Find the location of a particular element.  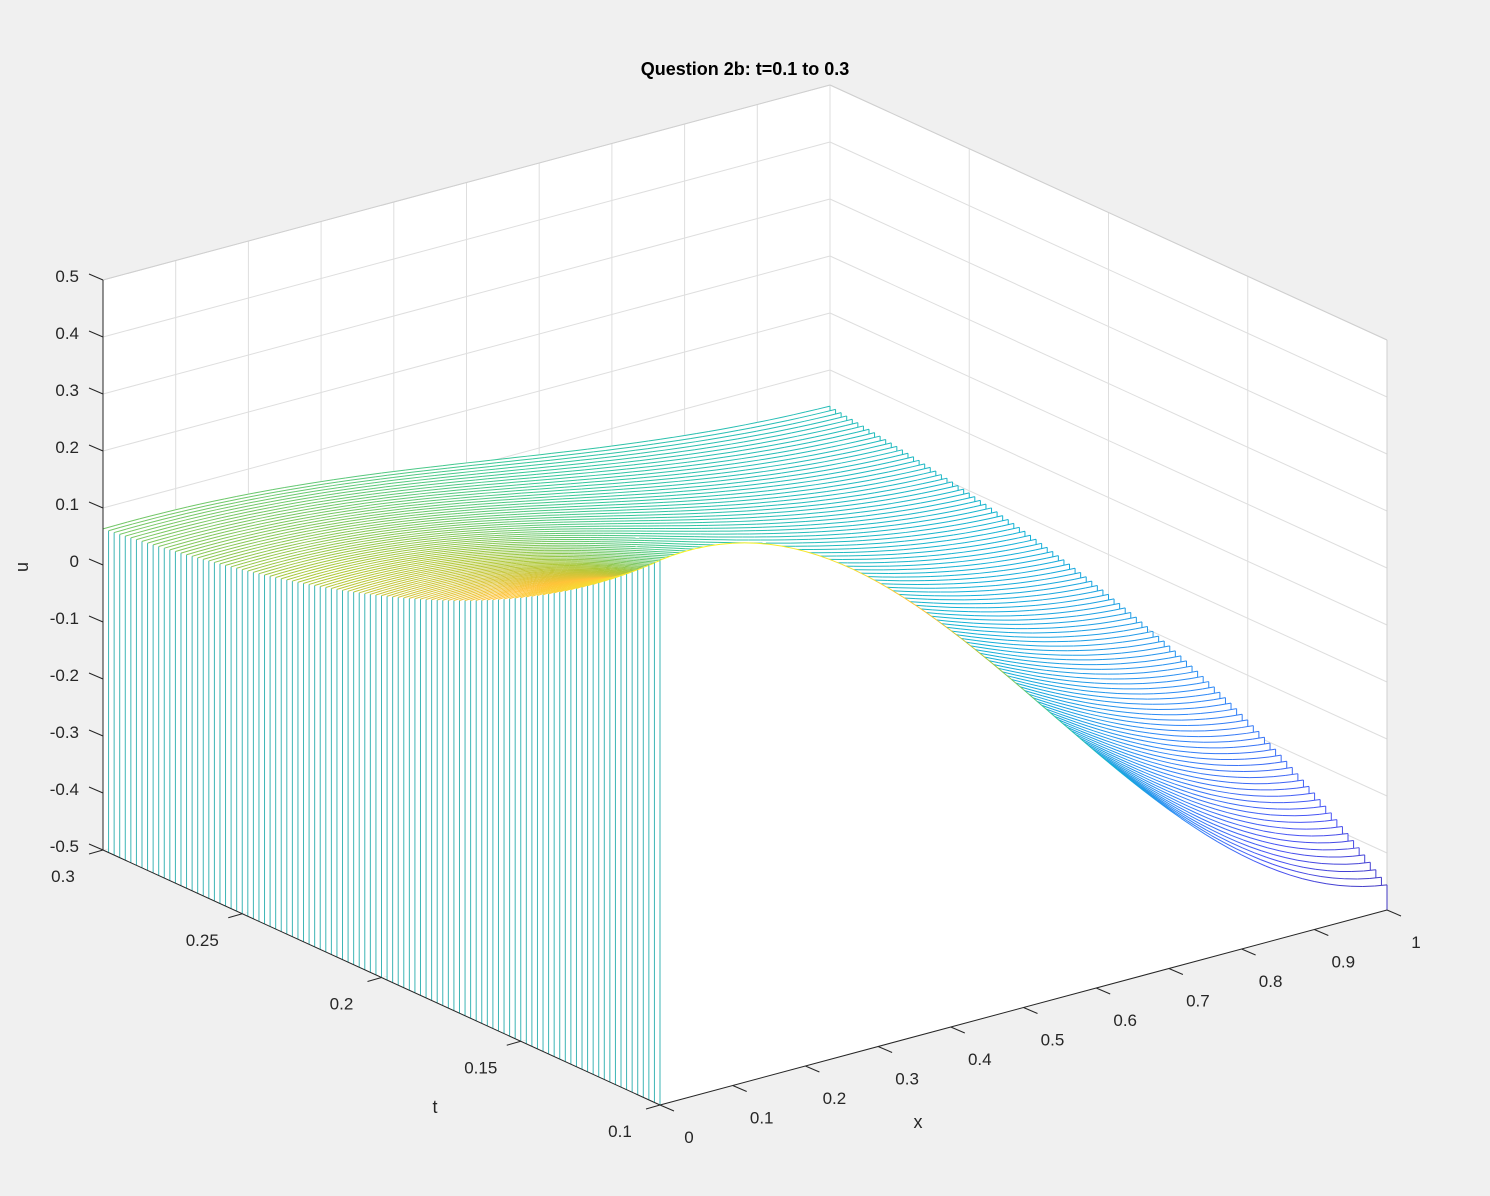

grid-line is located at coordinates (1108, 383).